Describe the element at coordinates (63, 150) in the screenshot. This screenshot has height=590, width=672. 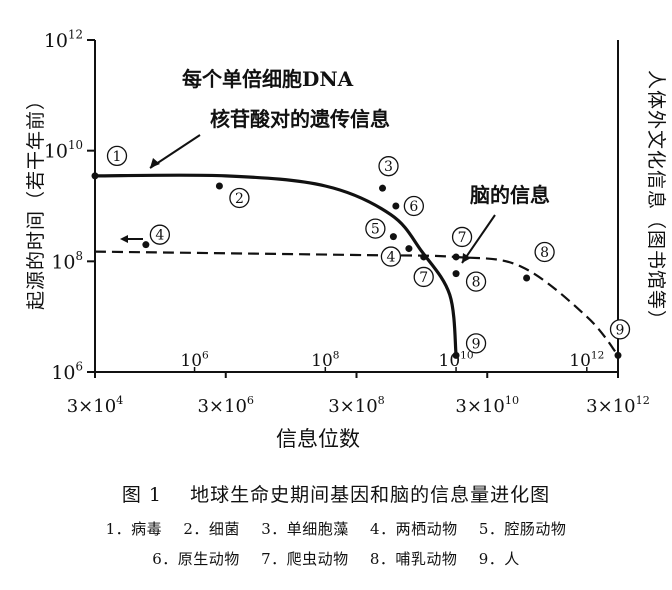
I see `y-tick-label: 10¹⁰` at that location.